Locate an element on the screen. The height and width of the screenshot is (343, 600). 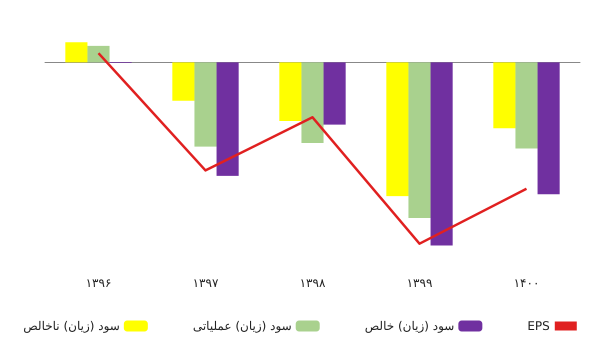
x-tick-label: ۱۳۹۶ is located at coordinates (99, 283).